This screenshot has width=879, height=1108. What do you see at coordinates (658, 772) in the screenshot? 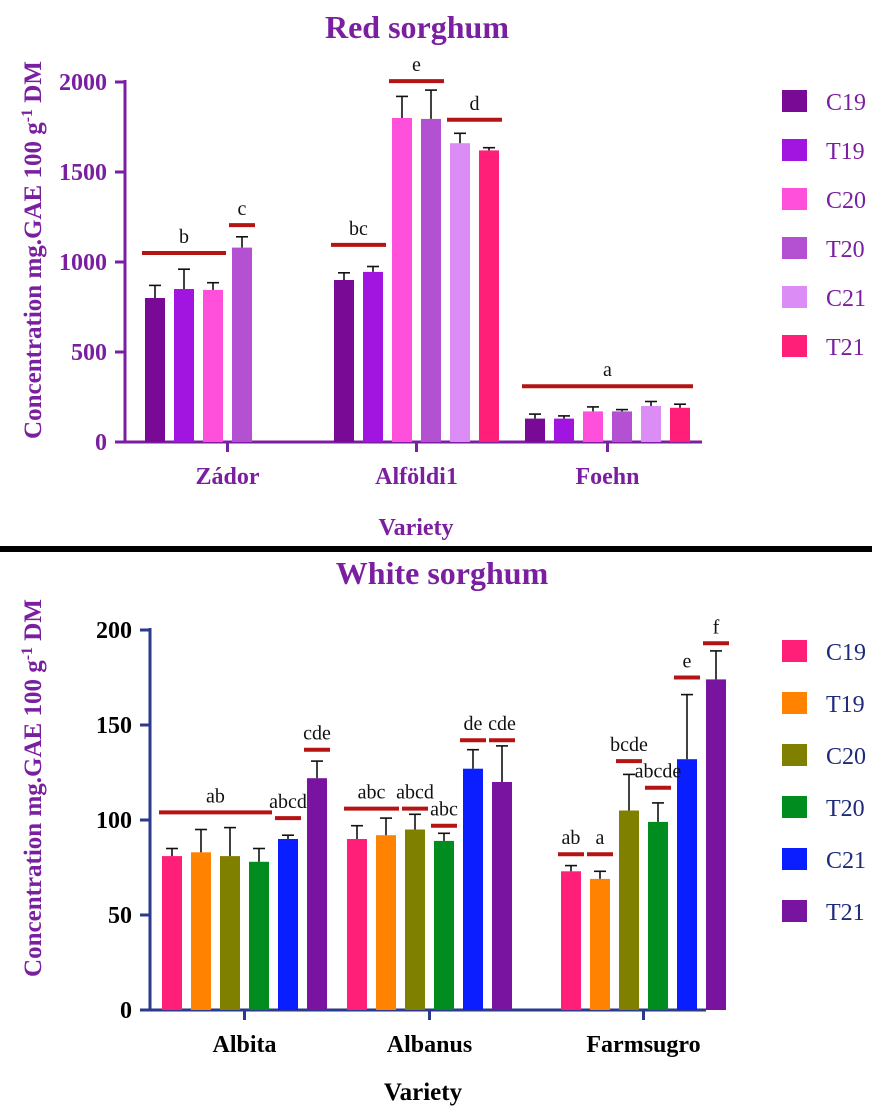
I see `significance-letter: abcde` at bounding box center [658, 772].